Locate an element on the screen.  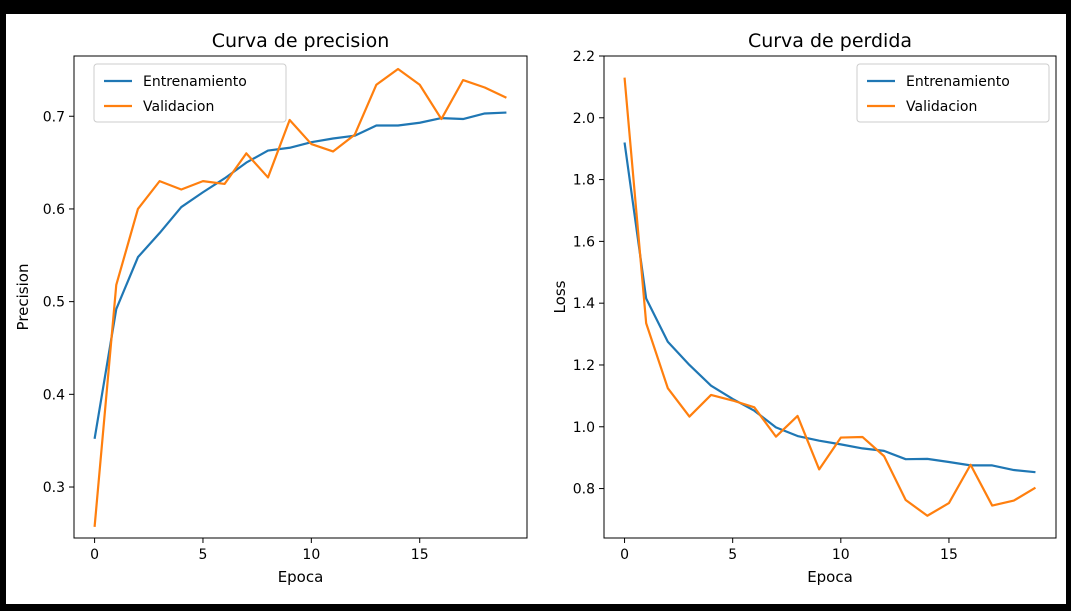
y-tick-label: 0.8 is located at coordinates (584, 490).